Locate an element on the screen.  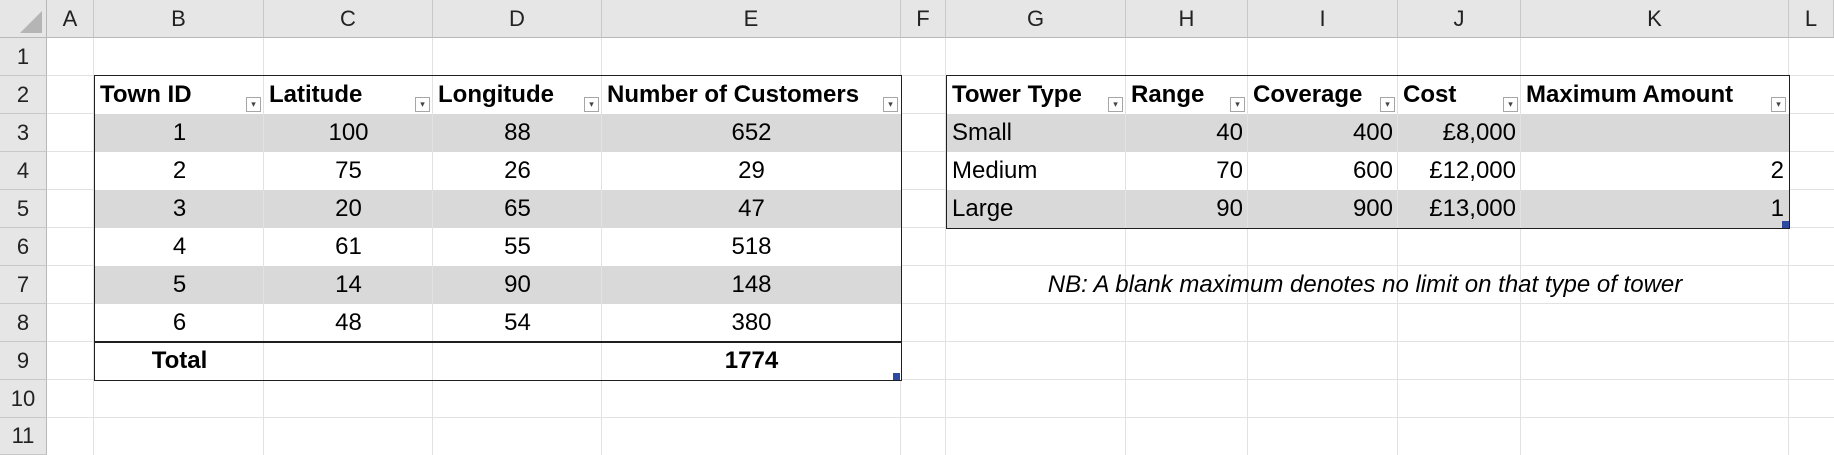
cell-e4: 29 is located at coordinates (751, 170).